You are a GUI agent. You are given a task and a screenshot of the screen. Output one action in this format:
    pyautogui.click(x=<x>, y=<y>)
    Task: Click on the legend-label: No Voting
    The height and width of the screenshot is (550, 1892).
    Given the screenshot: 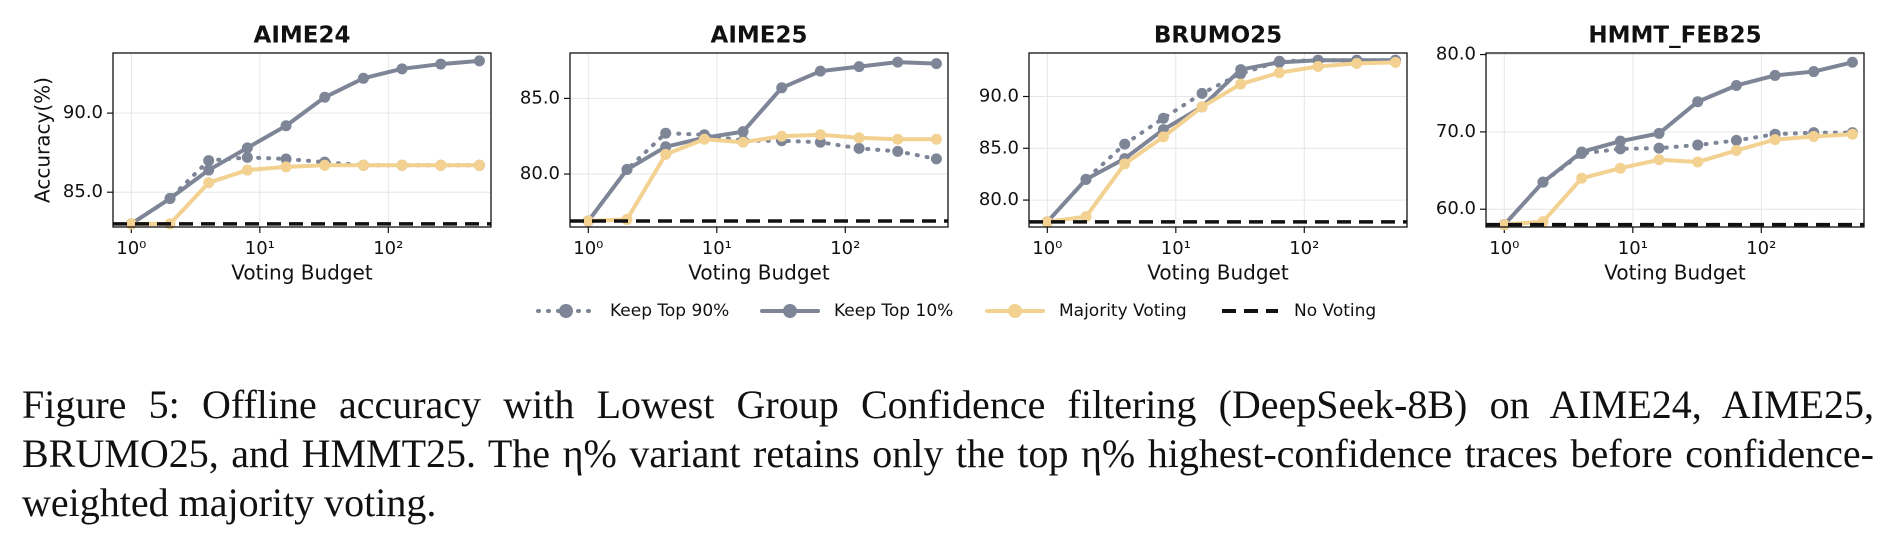 What is the action you would take?
    pyautogui.click(x=1335, y=311)
    